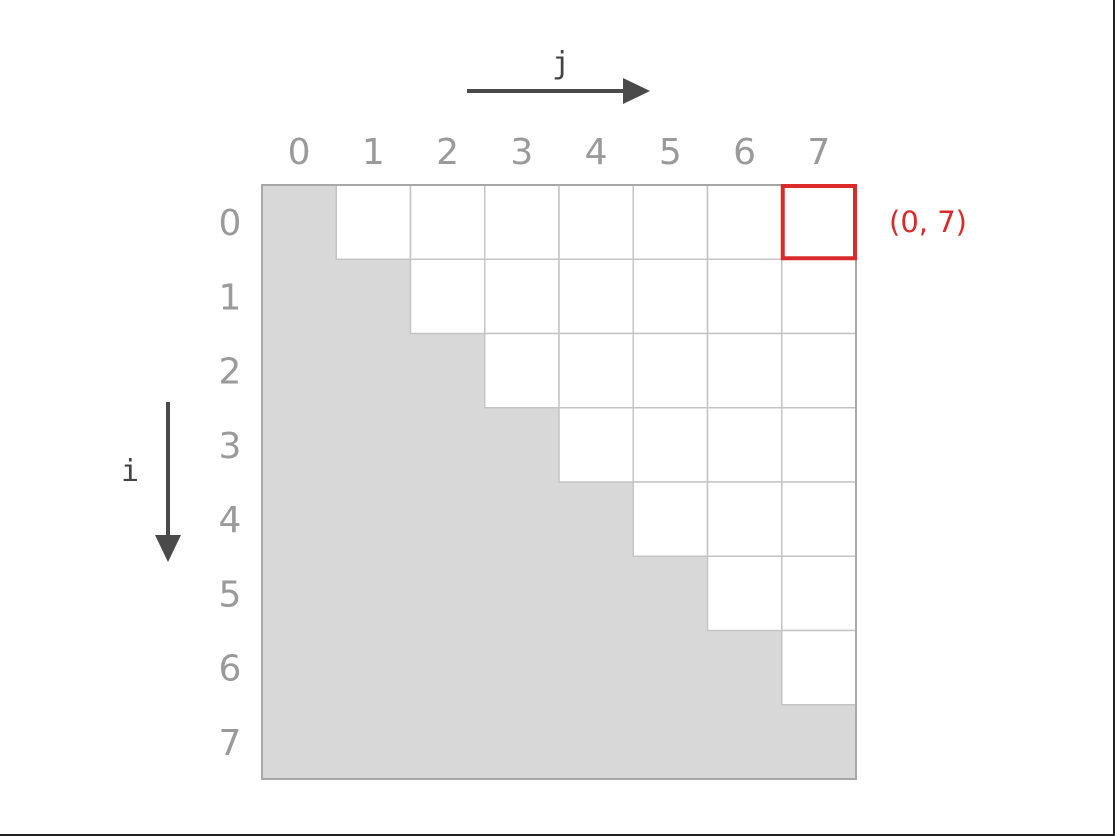 The image size is (1115, 836). What do you see at coordinates (230, 223) in the screenshot?
I see `row-label: 0` at bounding box center [230, 223].